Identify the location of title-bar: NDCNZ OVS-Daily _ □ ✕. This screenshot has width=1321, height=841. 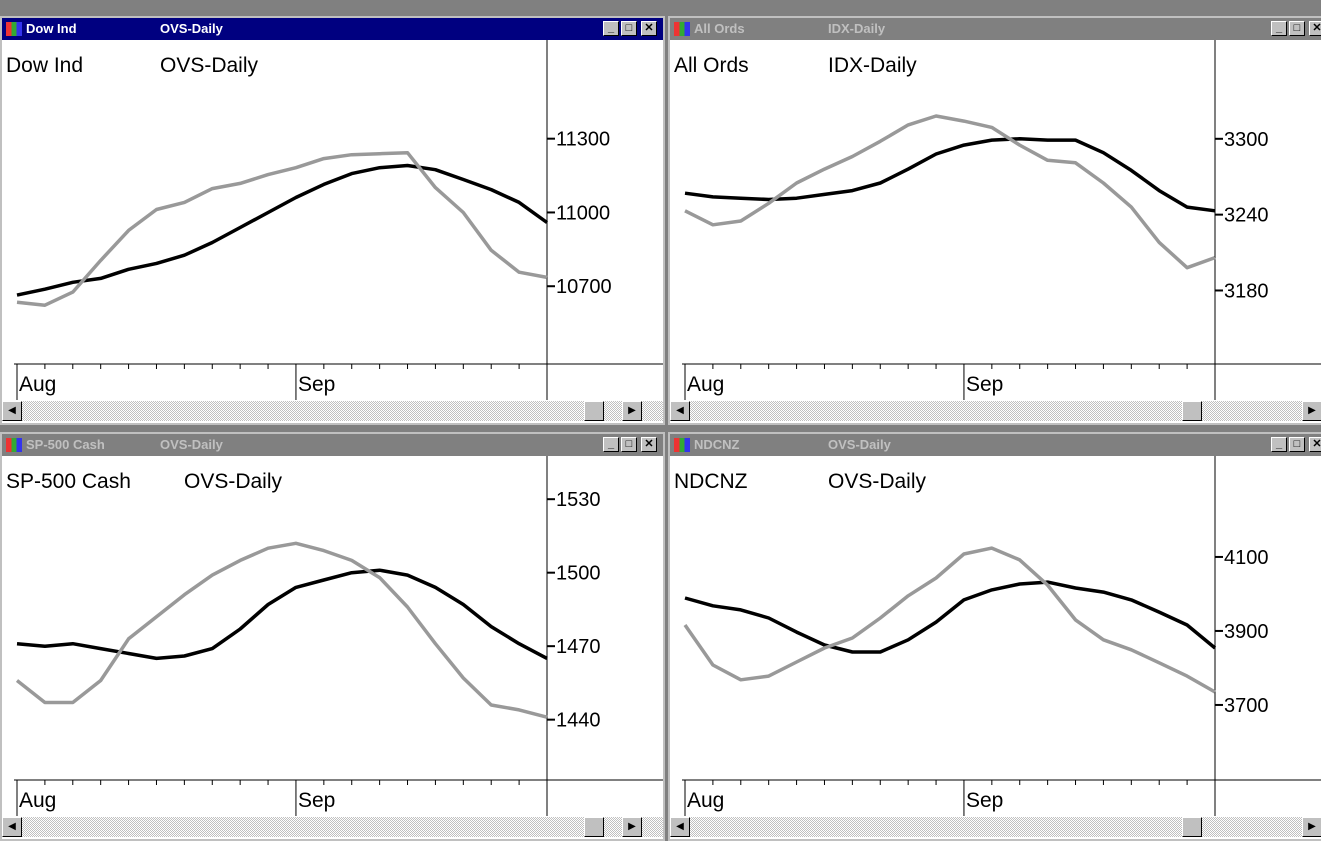
(995, 445).